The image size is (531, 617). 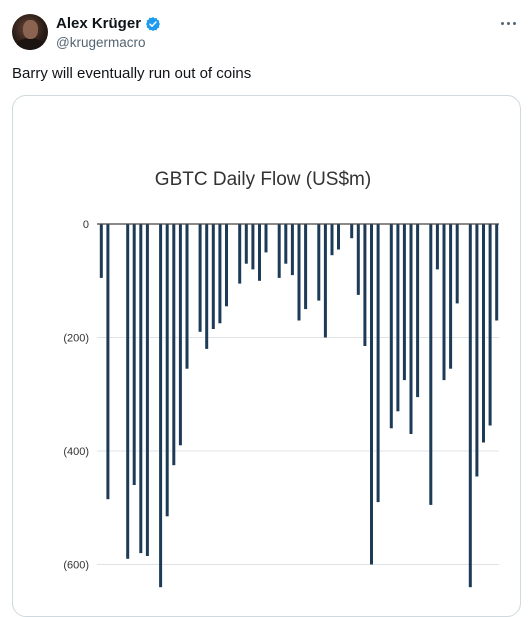 I want to click on y-tick-label: (200), so click(x=76, y=339).